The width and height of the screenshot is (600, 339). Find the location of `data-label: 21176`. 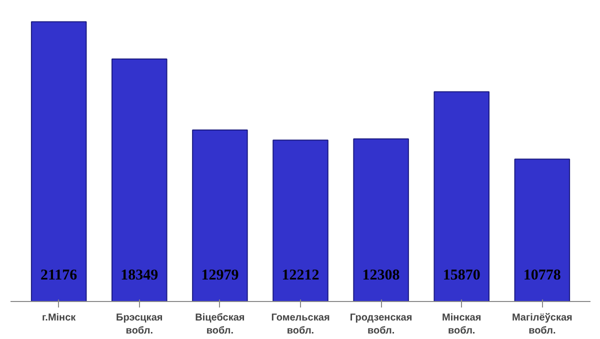

data-label: 21176 is located at coordinates (59, 276).